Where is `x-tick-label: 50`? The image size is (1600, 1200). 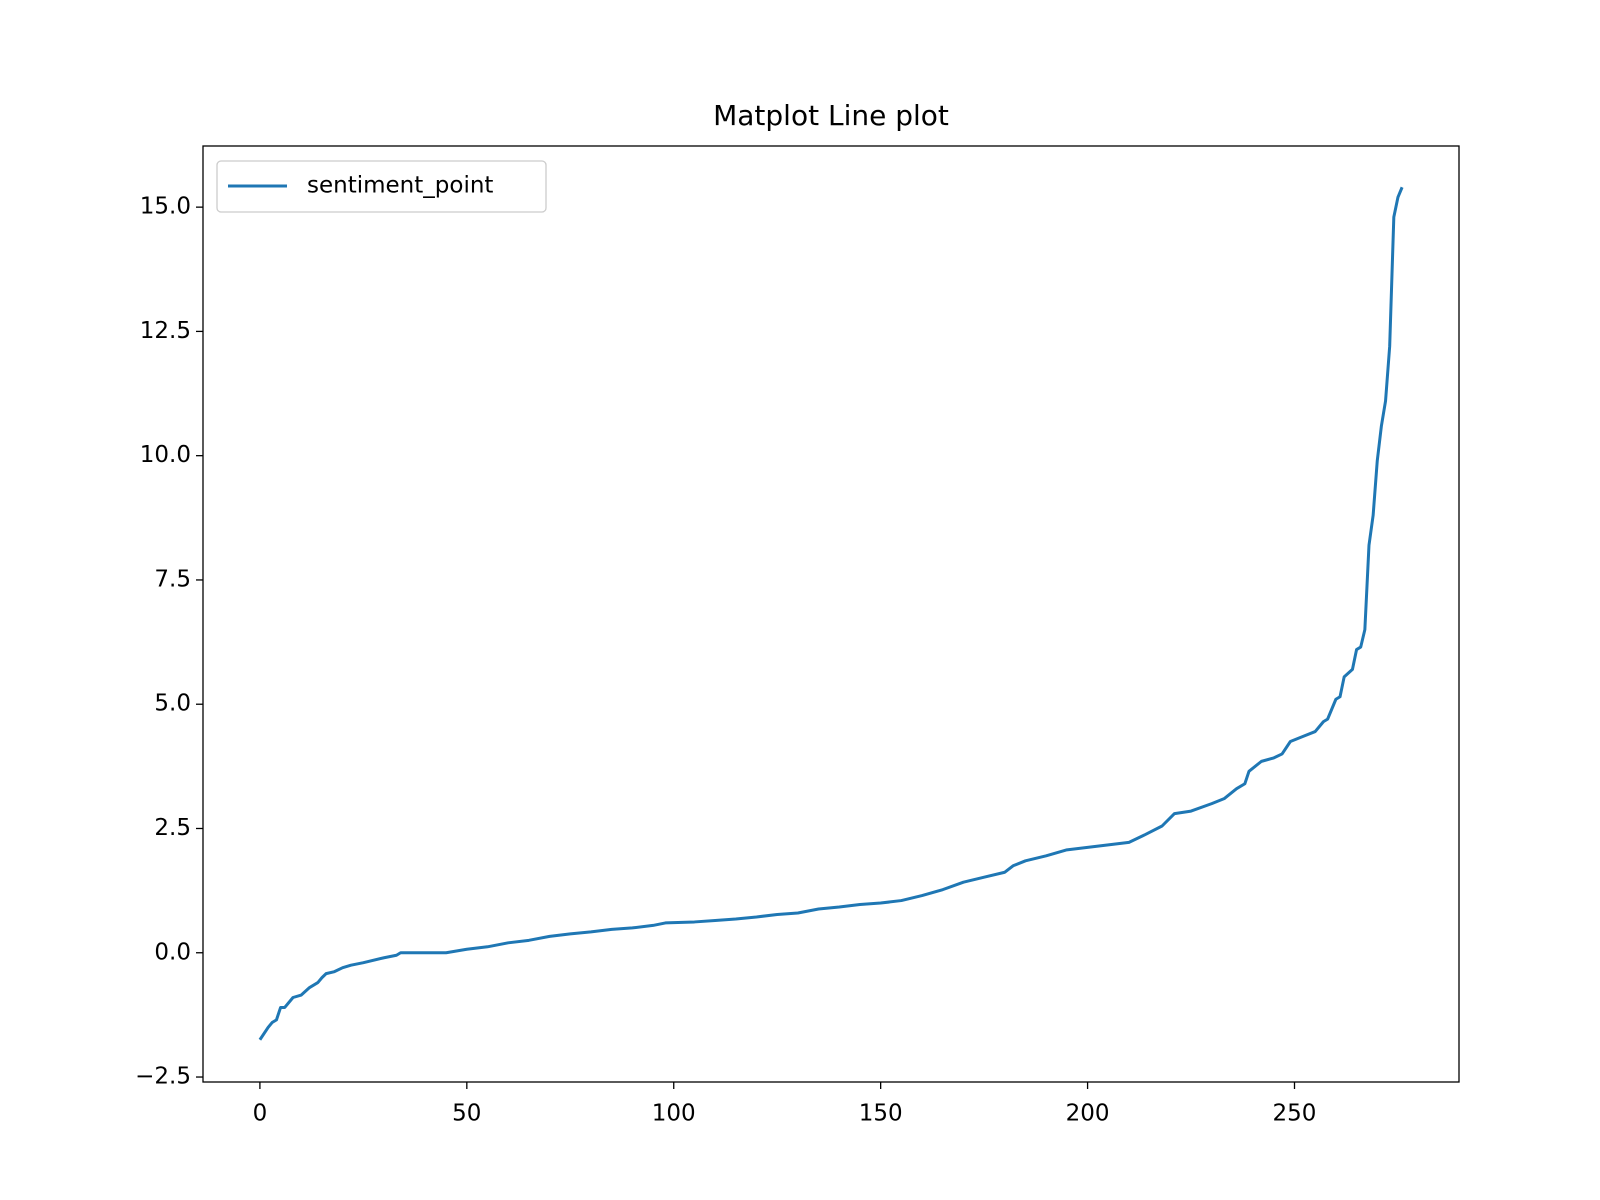
x-tick-label: 50 is located at coordinates (466, 1114).